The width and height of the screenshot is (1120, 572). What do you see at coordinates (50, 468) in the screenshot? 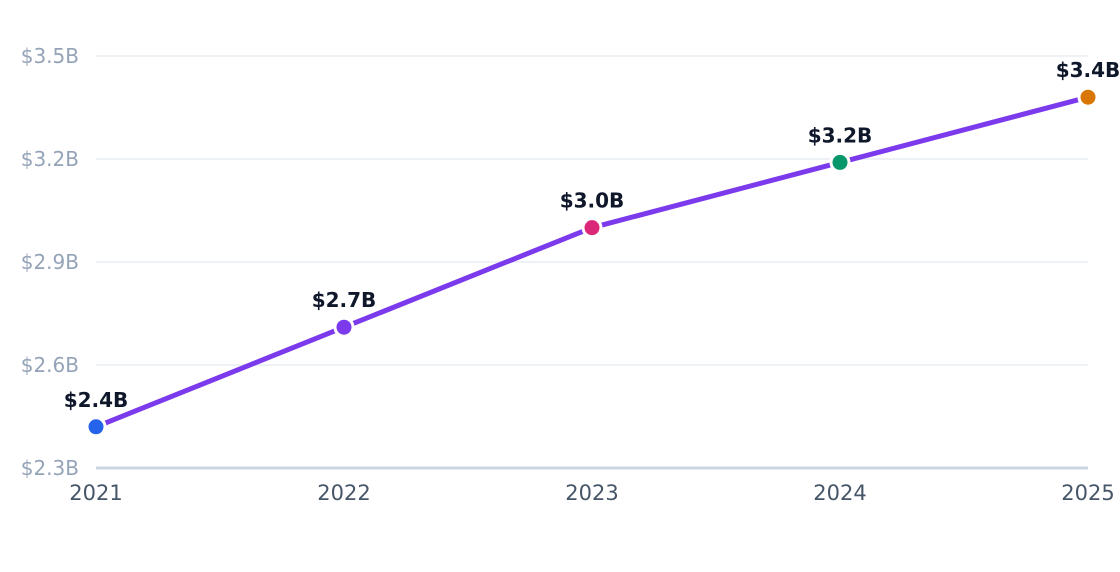
I see `y-tick-label: $2.3B` at bounding box center [50, 468].